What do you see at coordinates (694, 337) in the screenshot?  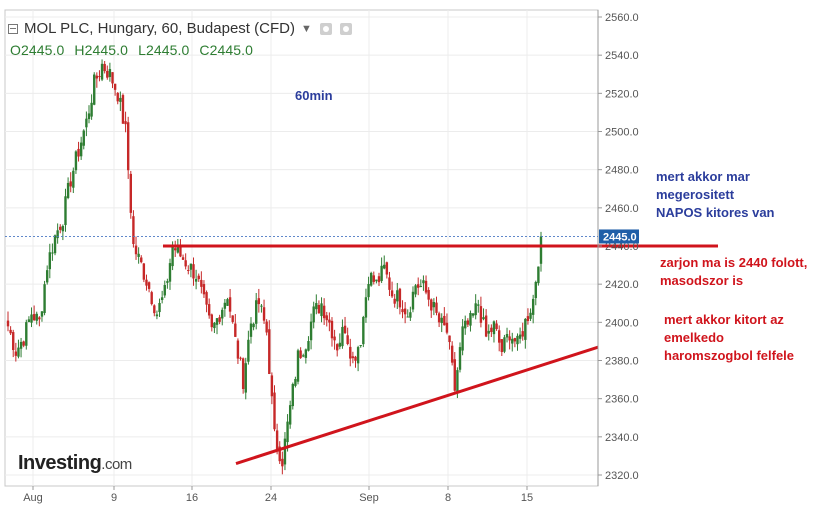 I see `annotation-line: emelkedo` at bounding box center [694, 337].